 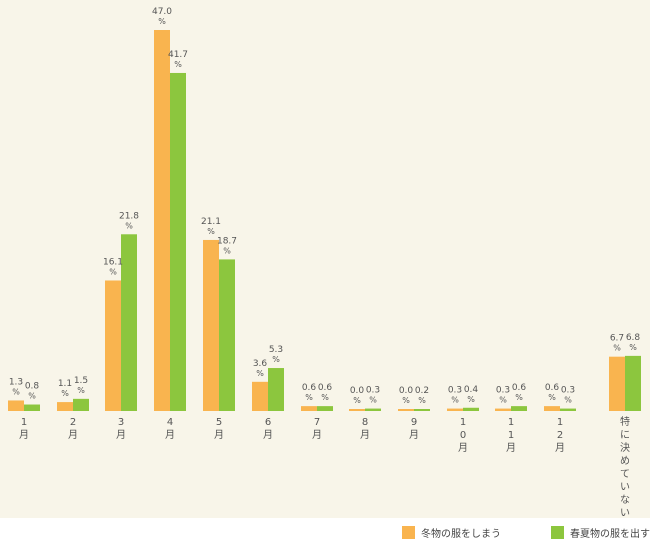 I want to click on value-unit-winter-0: %, so click(x=16, y=391).